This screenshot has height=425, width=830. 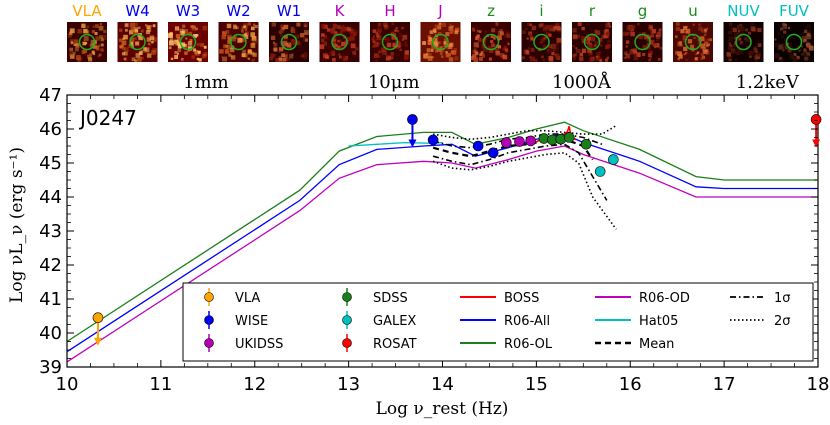 What do you see at coordinates (541, 42) in the screenshot?
I see `target-circle` at bounding box center [541, 42].